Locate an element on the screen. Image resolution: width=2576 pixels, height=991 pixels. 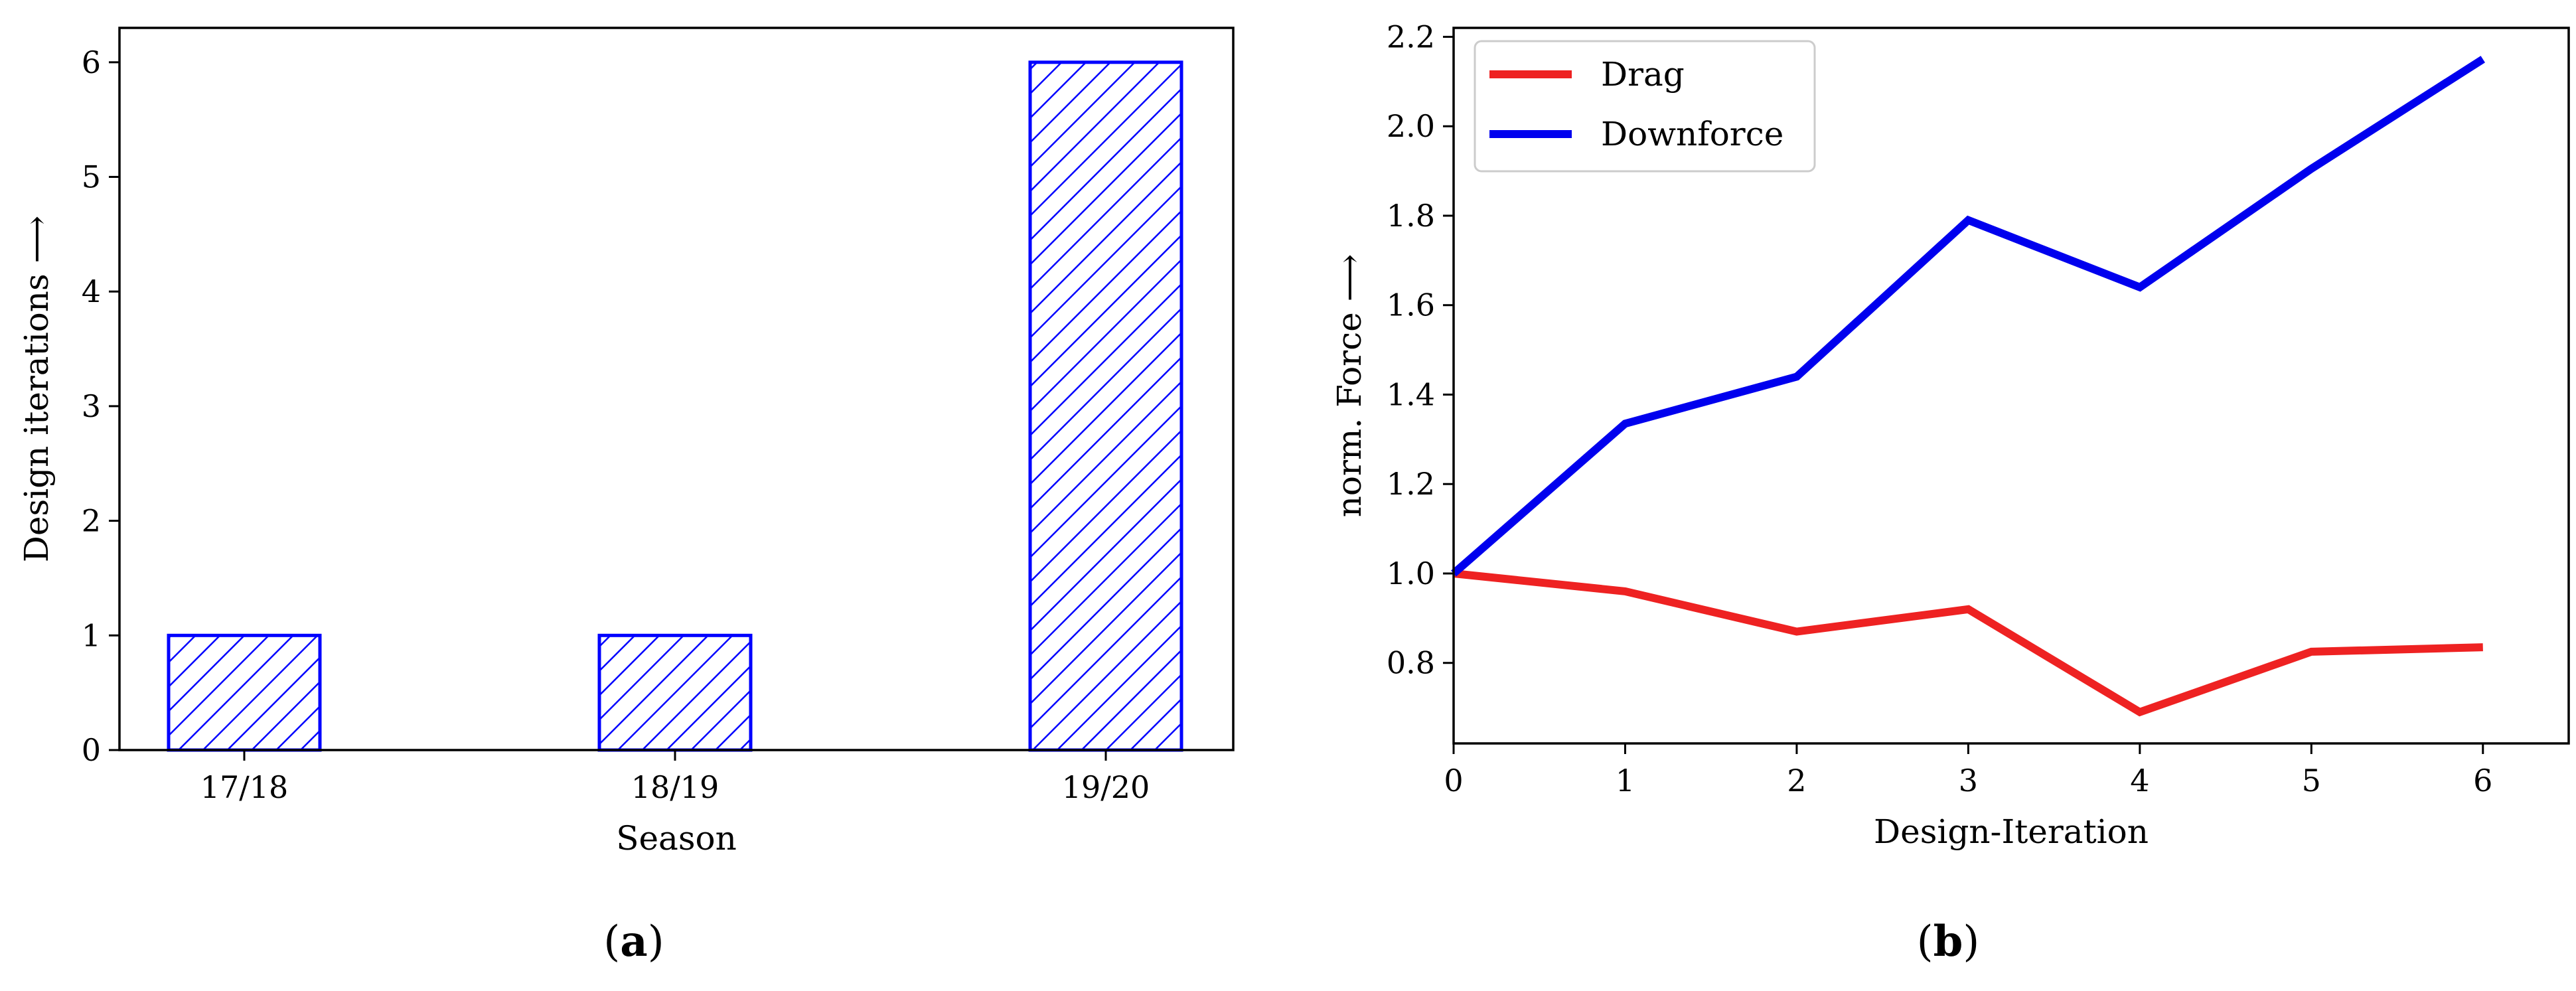
y-axis-label-a: Design iterations ⟶ is located at coordinates (37, 389).